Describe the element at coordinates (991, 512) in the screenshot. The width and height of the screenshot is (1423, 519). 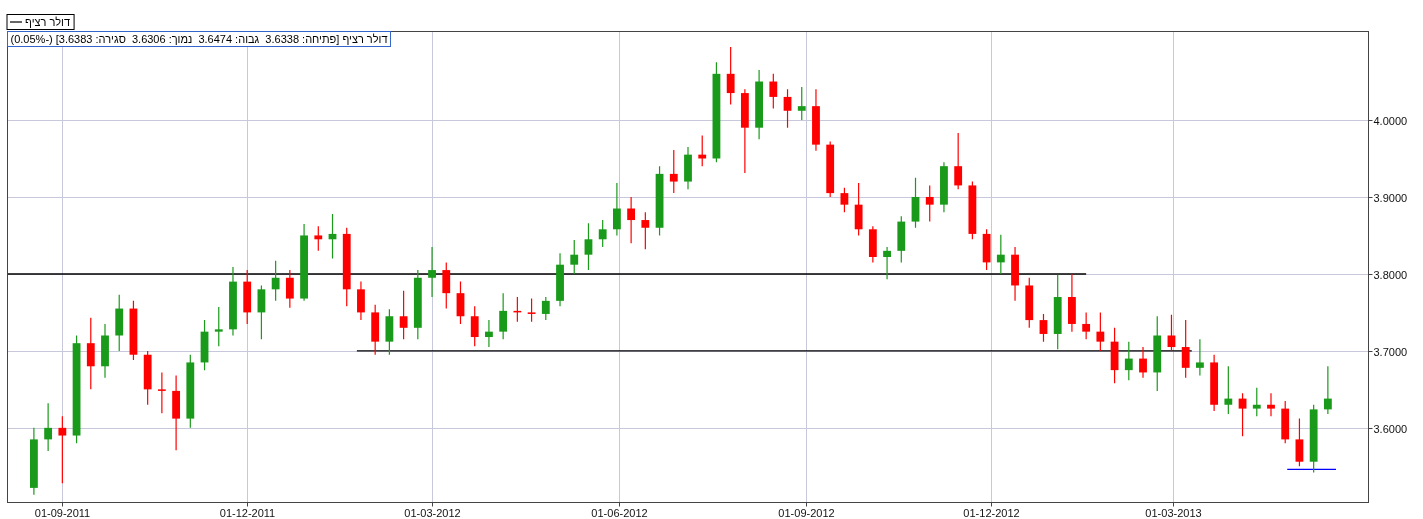
I see `x-tick-label: 01-12-2012` at that location.